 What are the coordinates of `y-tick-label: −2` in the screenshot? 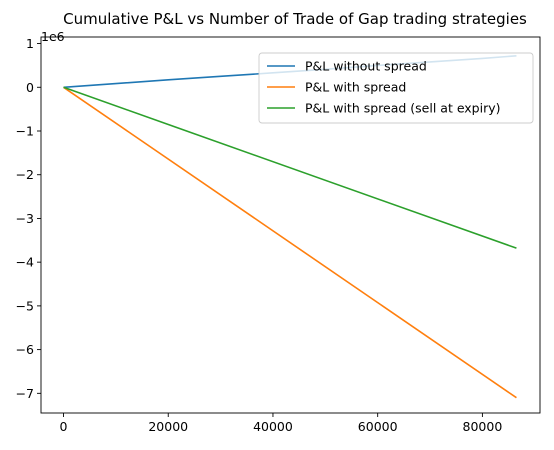 It's located at (25, 174).